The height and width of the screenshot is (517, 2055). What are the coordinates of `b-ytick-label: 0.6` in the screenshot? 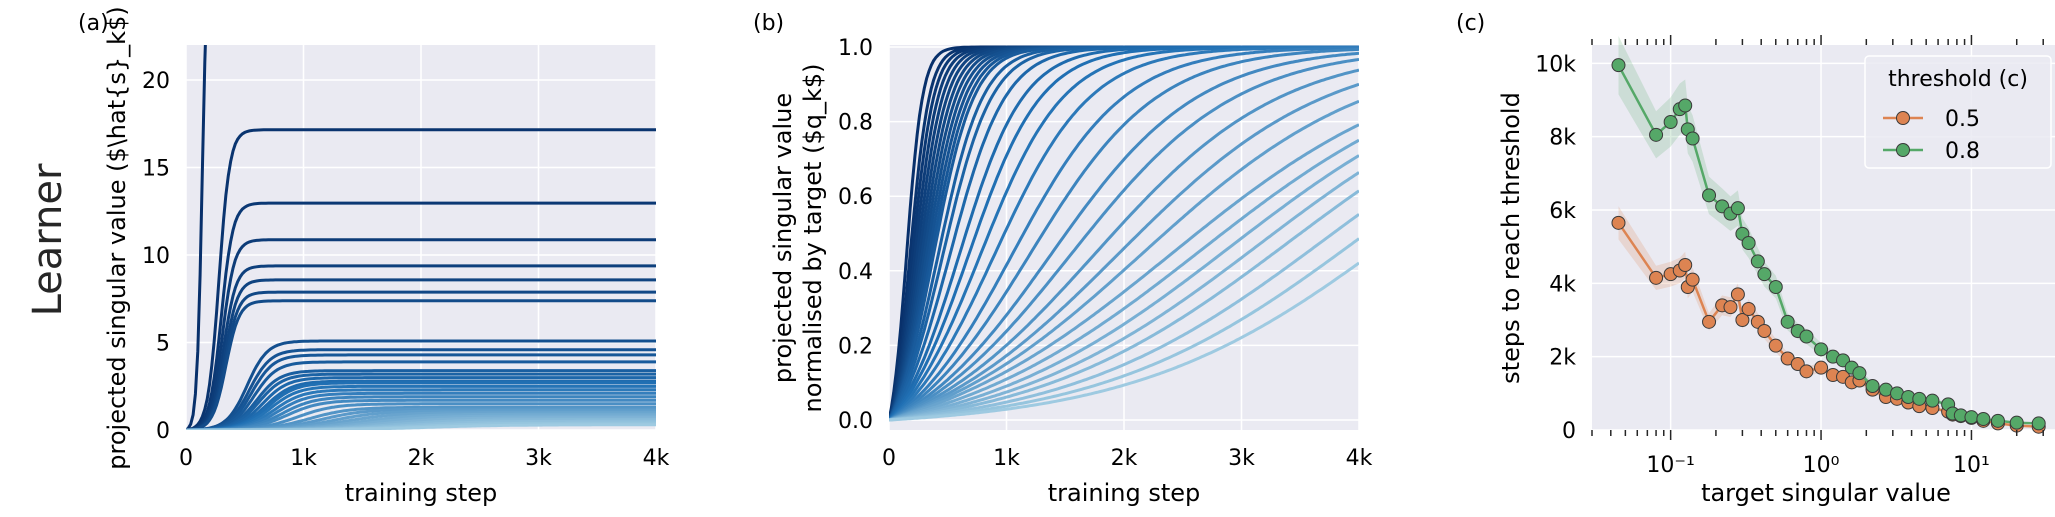 It's located at (855, 197).